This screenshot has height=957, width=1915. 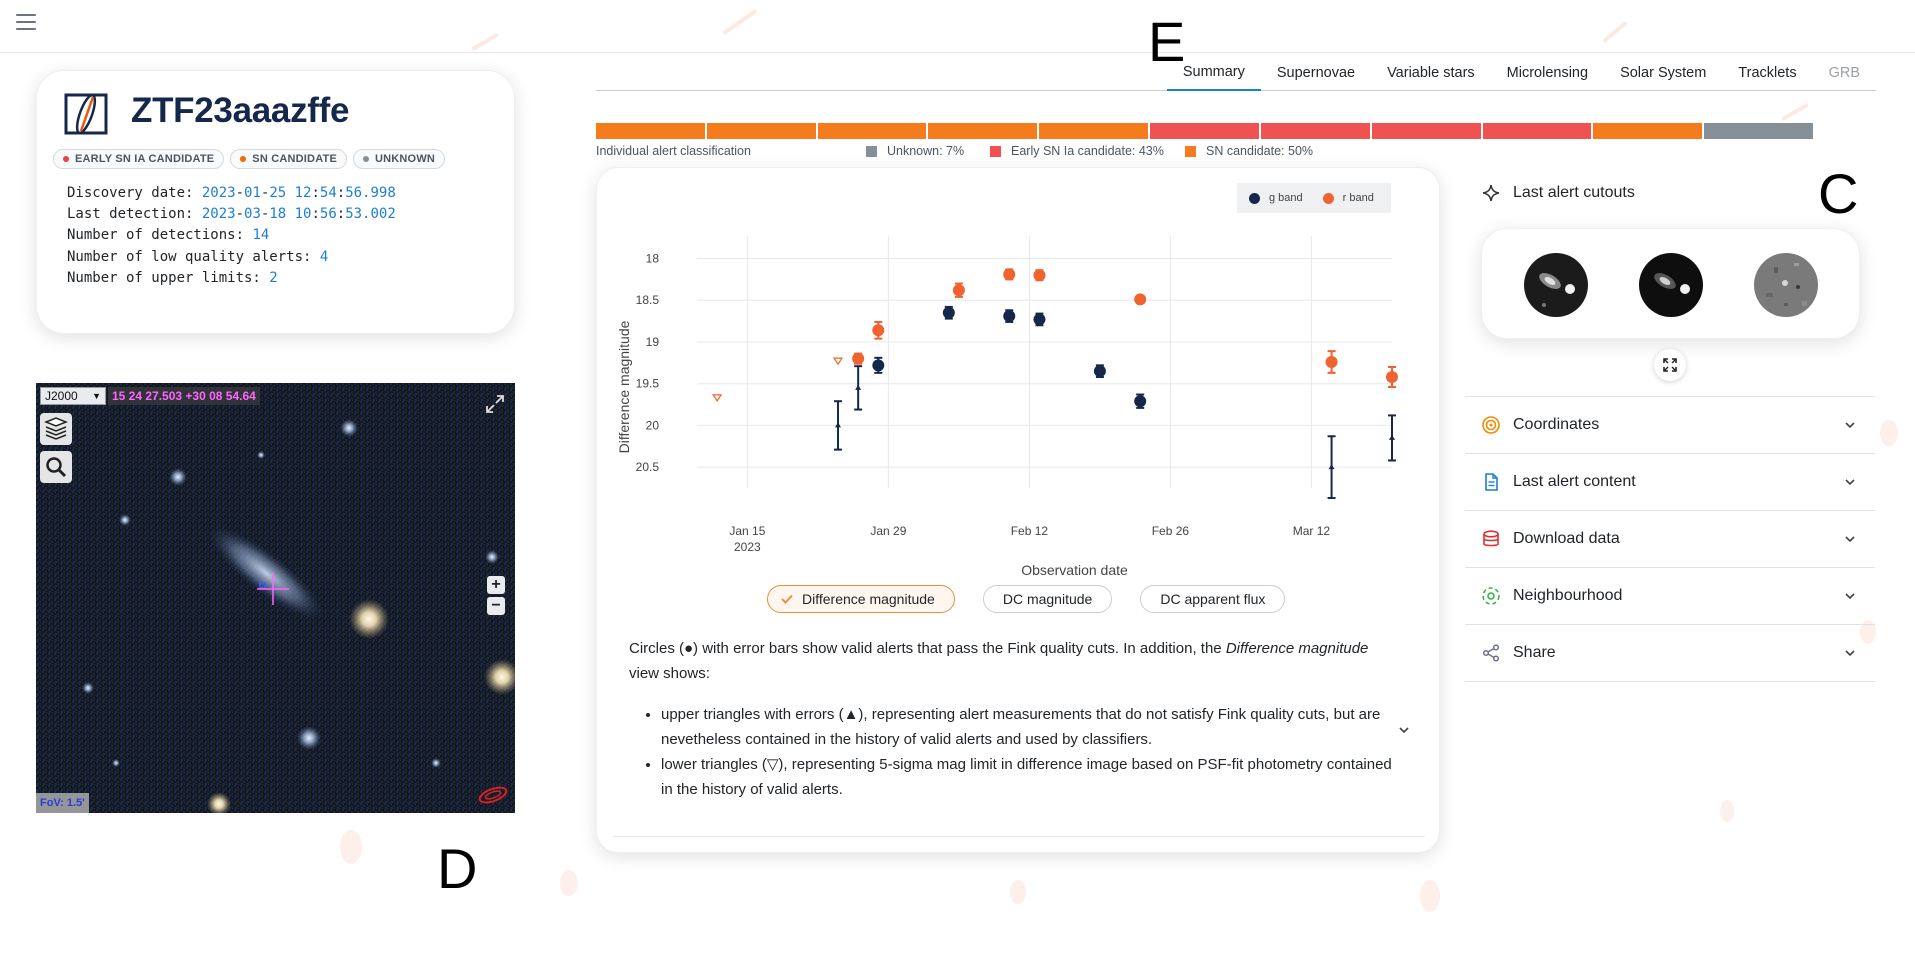 What do you see at coordinates (653, 259) in the screenshot?
I see `y-tick-label: 18` at bounding box center [653, 259].